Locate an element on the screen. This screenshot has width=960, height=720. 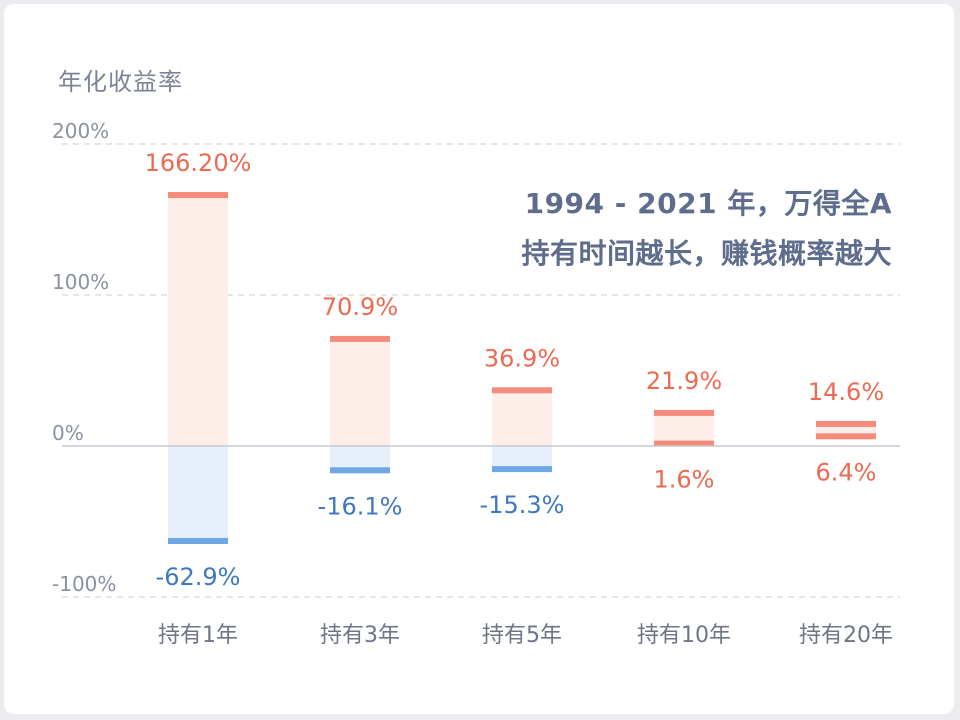
min-value-label: -62.9% is located at coordinates (198, 577).